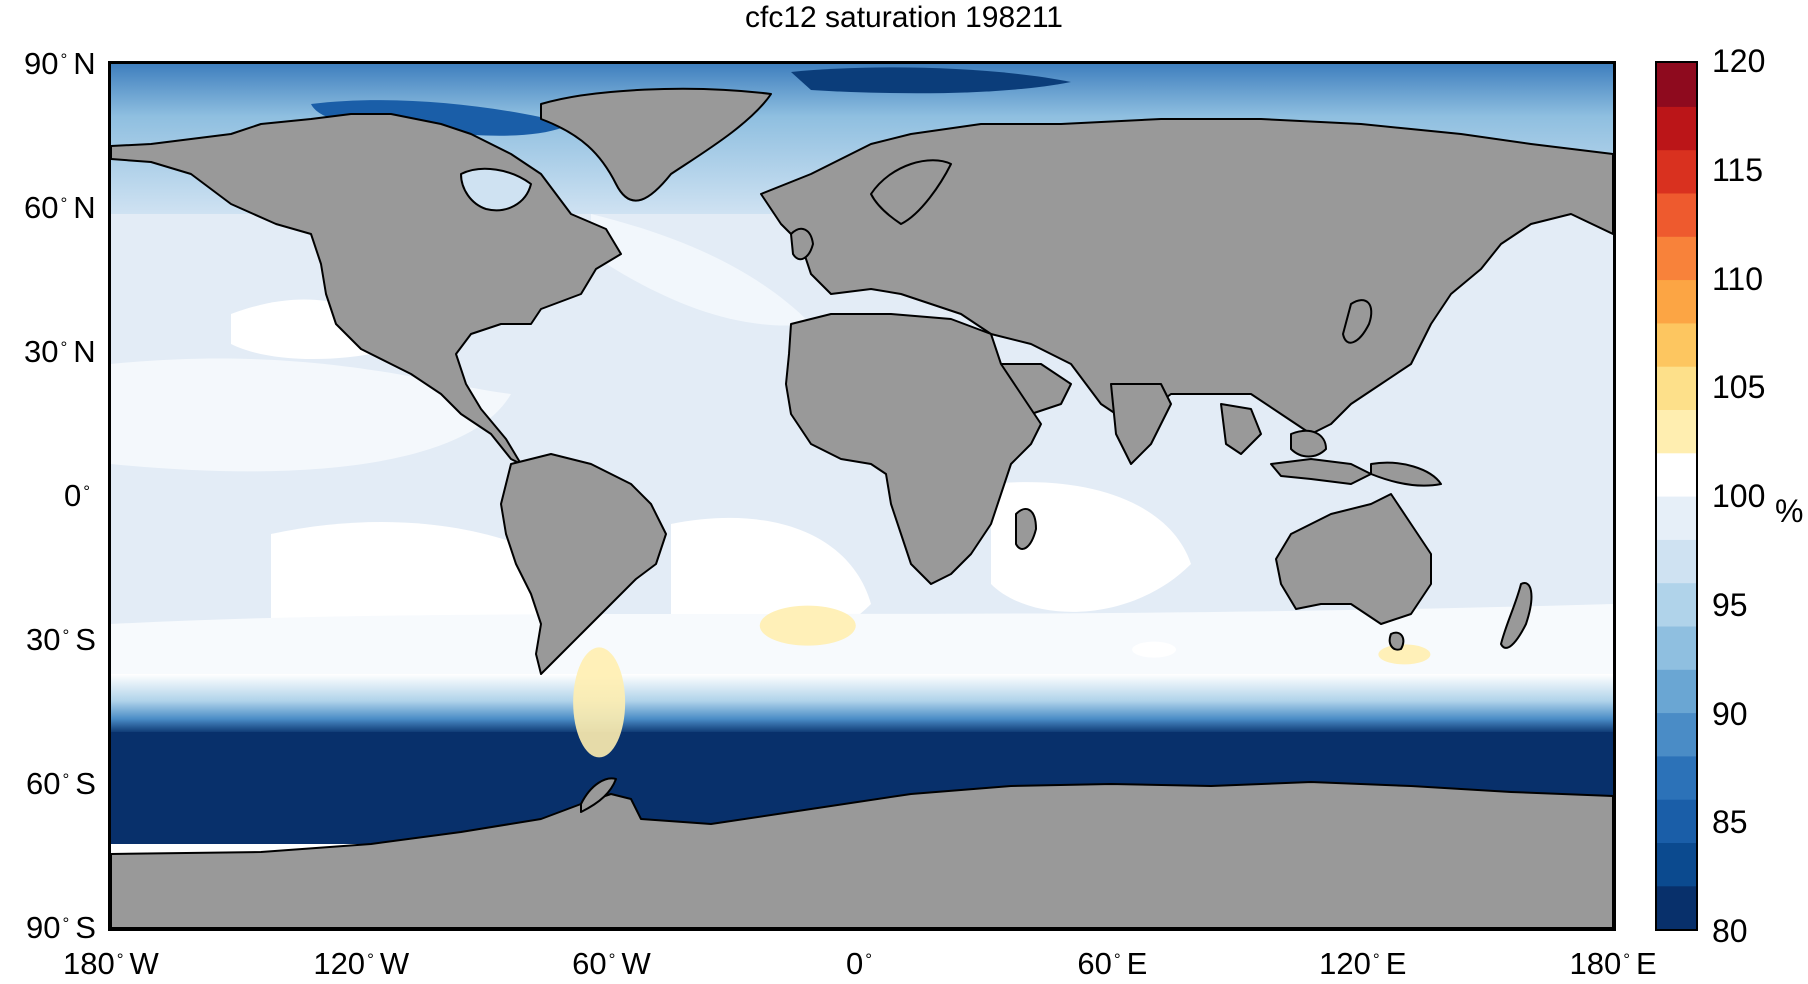 Image resolution: width=1808 pixels, height=984 pixels. I want to click on baffin-dark-strip, so click(441, 118).